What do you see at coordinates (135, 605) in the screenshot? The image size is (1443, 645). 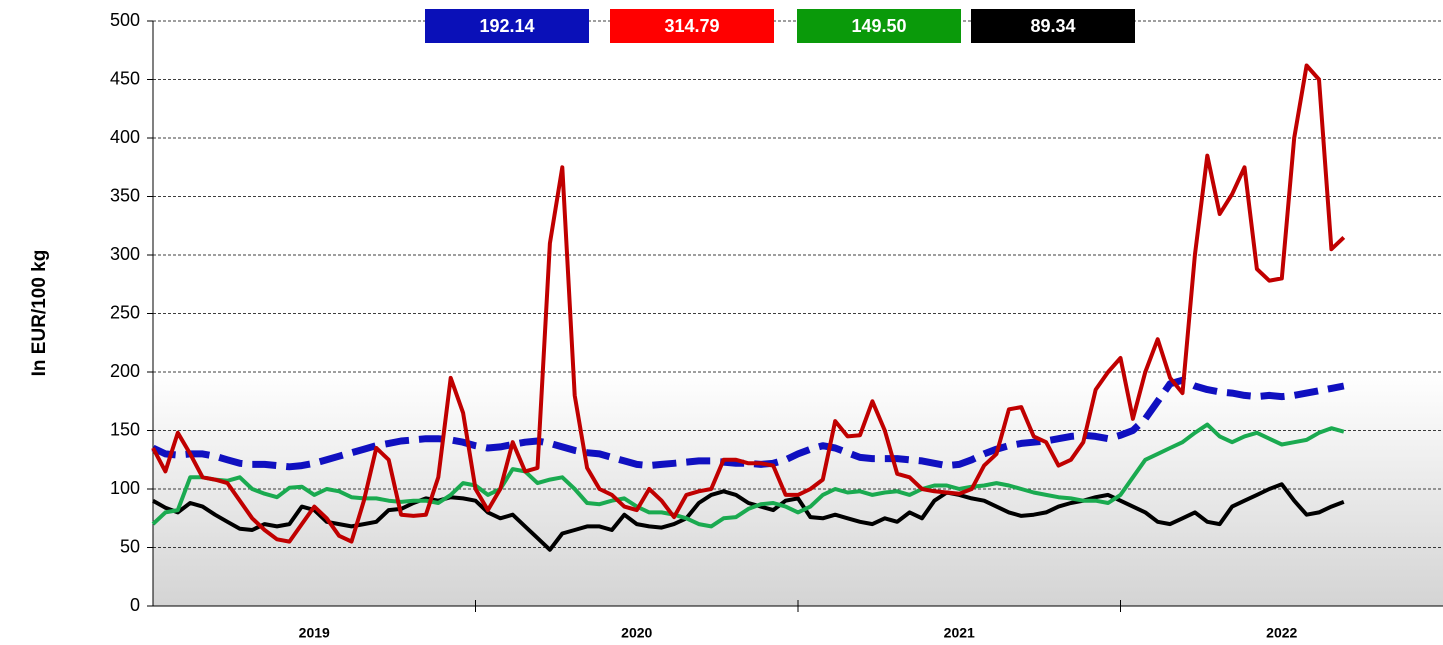 I see `y-tick-label: 0` at bounding box center [135, 605].